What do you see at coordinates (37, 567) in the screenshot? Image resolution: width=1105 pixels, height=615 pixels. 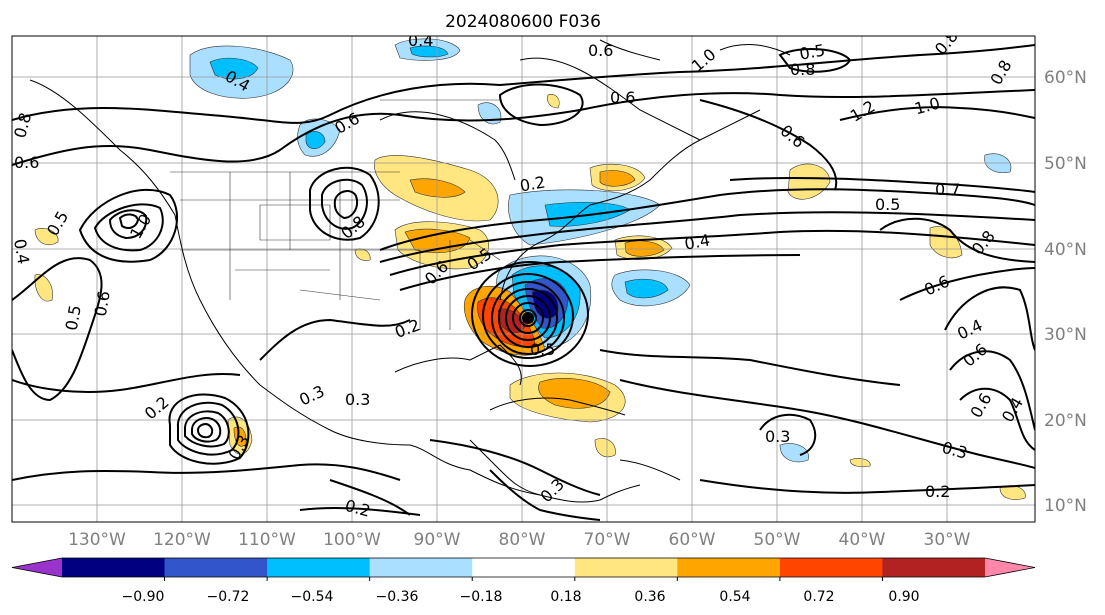 I see `colorbar-extend-low` at bounding box center [37, 567].